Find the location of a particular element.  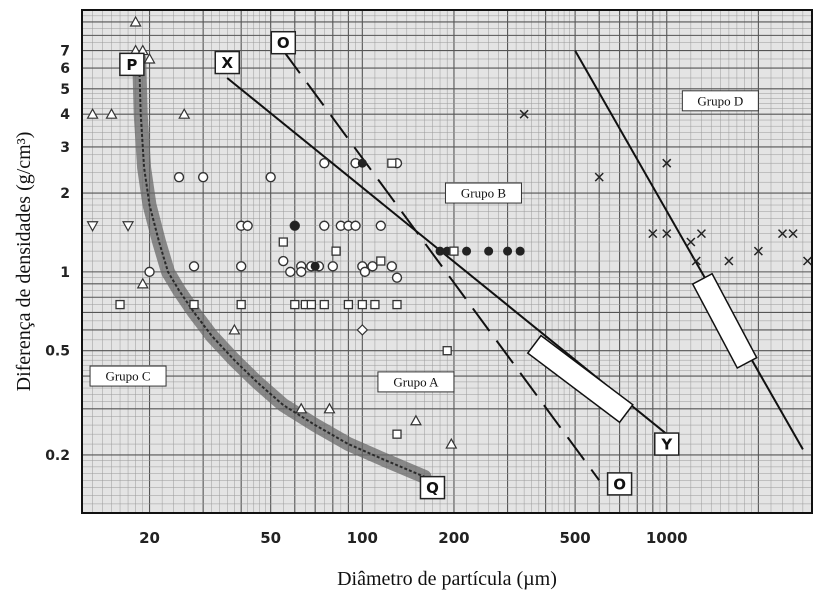

y-tick-label: 0.5 is located at coordinates (57, 352).